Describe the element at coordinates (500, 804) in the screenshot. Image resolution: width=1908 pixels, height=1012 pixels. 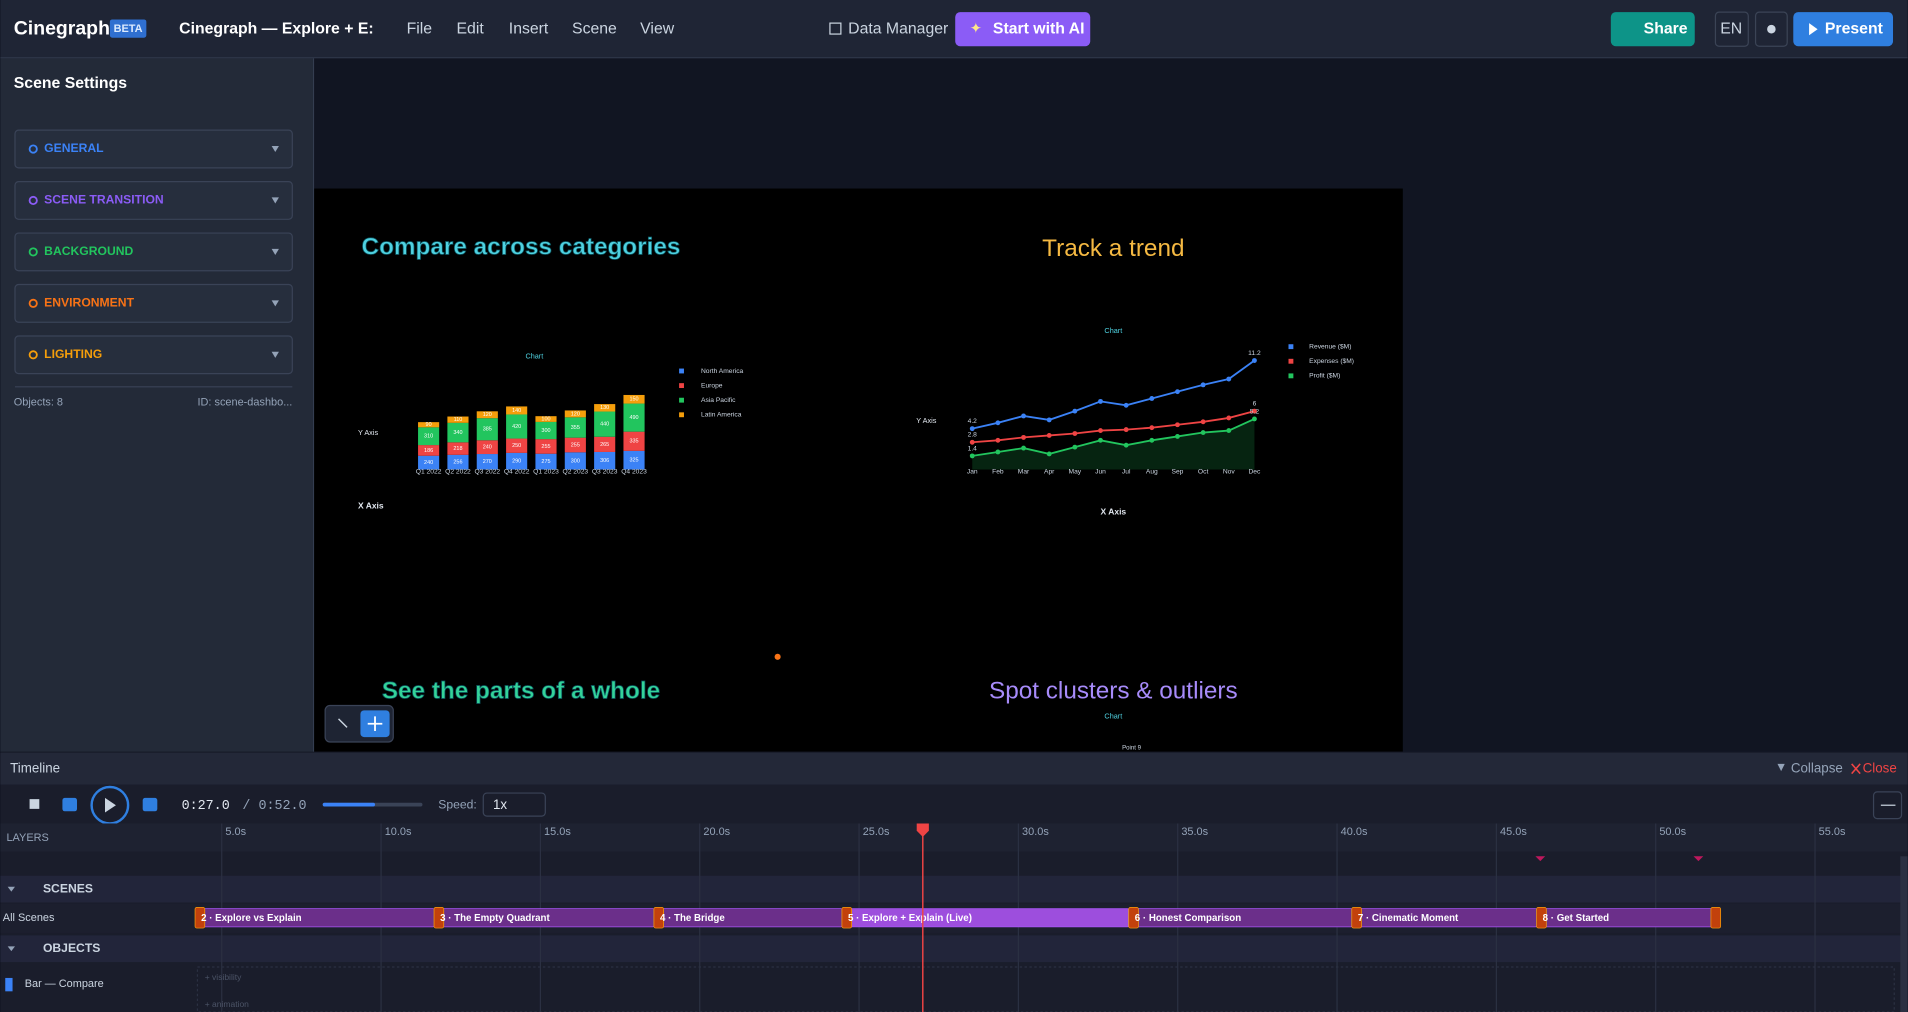
I see `speed-value: 1x` at that location.